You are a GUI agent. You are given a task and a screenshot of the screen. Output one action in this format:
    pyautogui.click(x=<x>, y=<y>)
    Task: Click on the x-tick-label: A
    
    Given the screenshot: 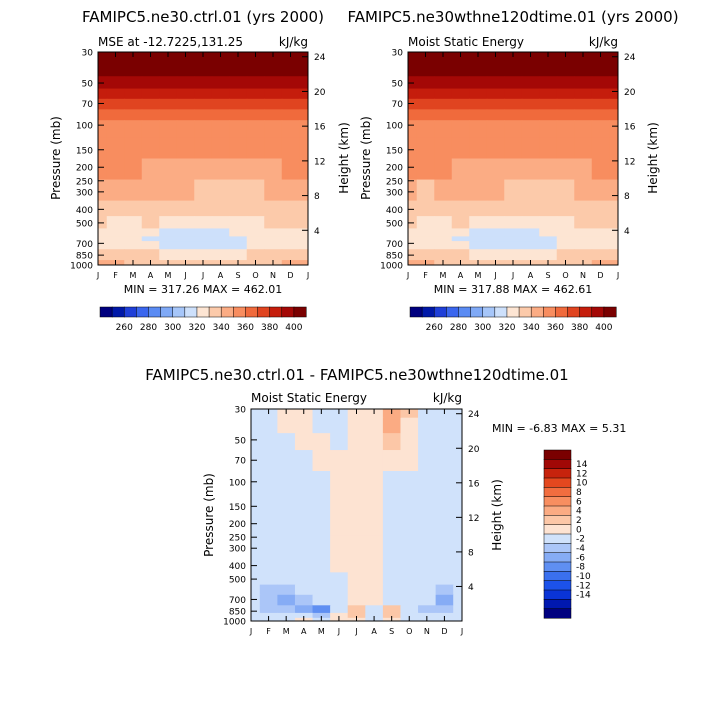 What is the action you would take?
    pyautogui.click(x=221, y=275)
    